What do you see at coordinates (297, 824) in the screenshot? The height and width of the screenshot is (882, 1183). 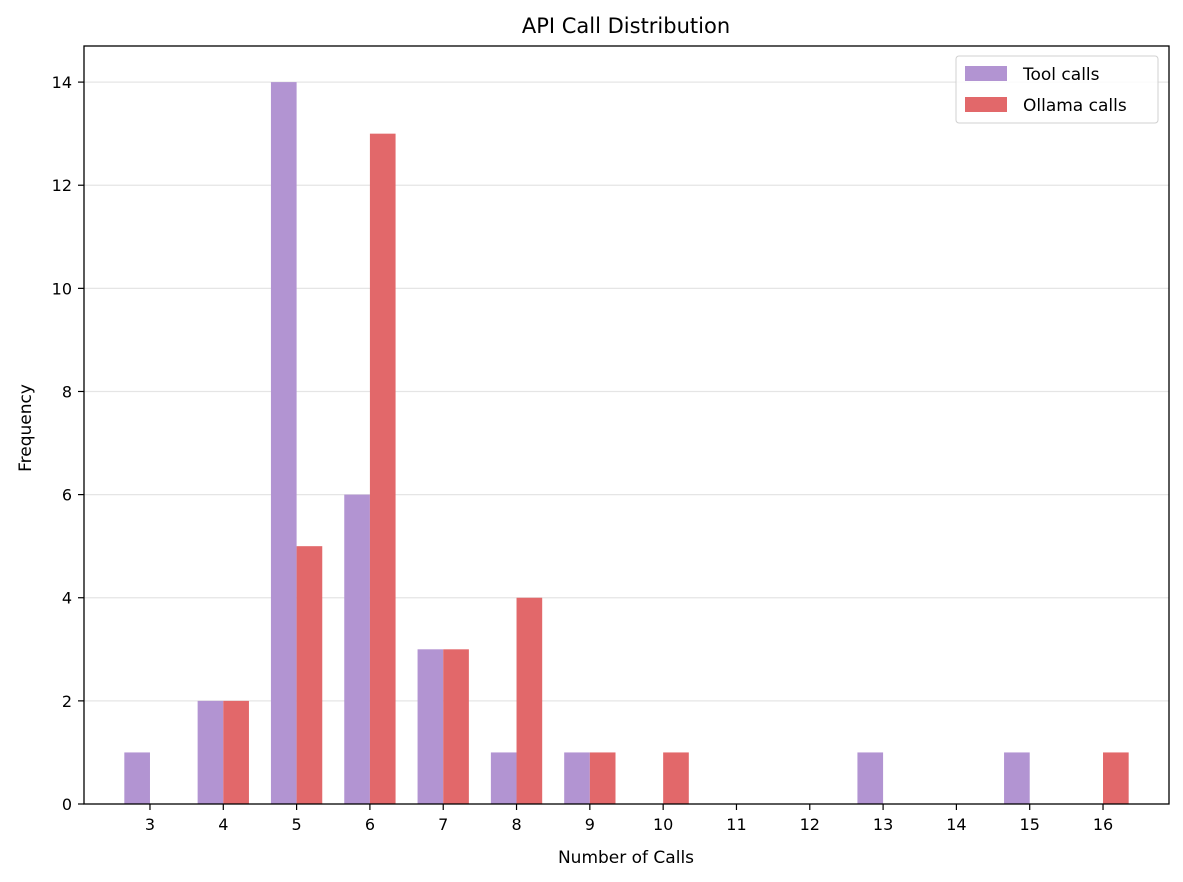 I see `x-tick-label: 5` at bounding box center [297, 824].